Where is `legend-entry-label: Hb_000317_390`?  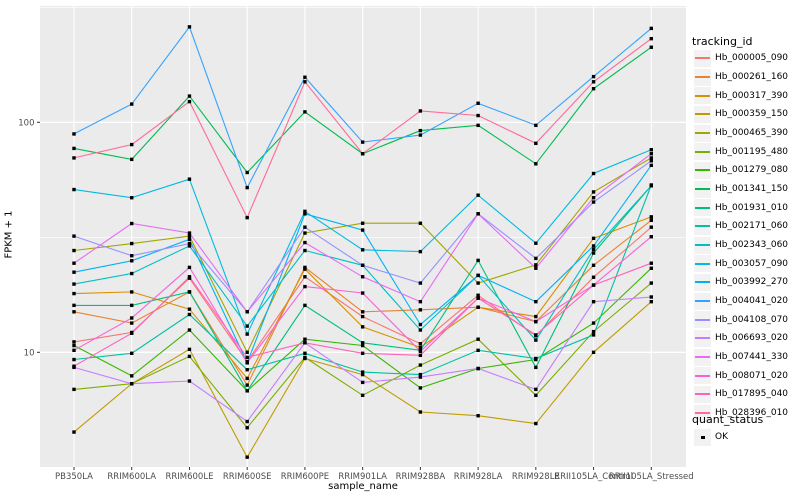 legend-entry-label: Hb_000317_390 is located at coordinates (752, 95).